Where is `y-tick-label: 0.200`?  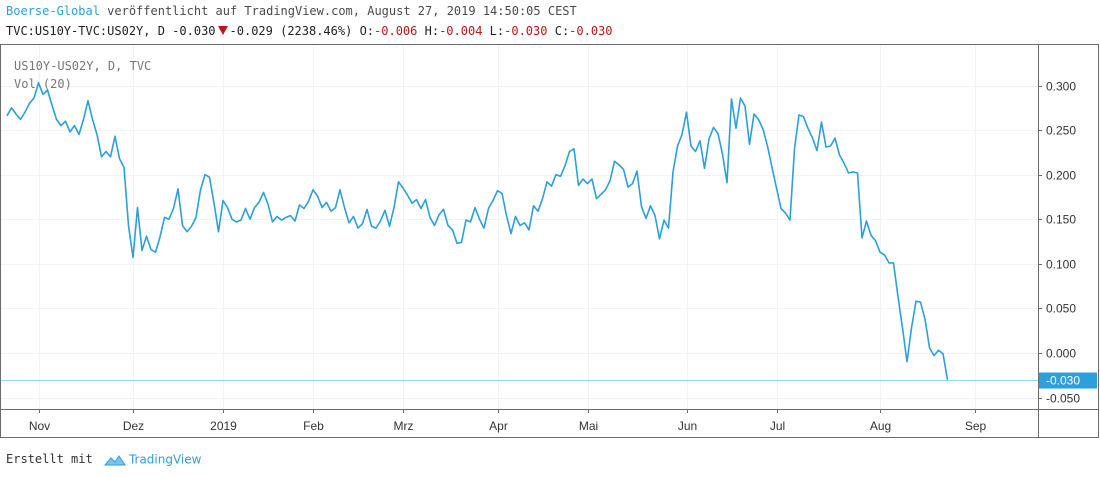 y-tick-label: 0.200 is located at coordinates (1061, 176).